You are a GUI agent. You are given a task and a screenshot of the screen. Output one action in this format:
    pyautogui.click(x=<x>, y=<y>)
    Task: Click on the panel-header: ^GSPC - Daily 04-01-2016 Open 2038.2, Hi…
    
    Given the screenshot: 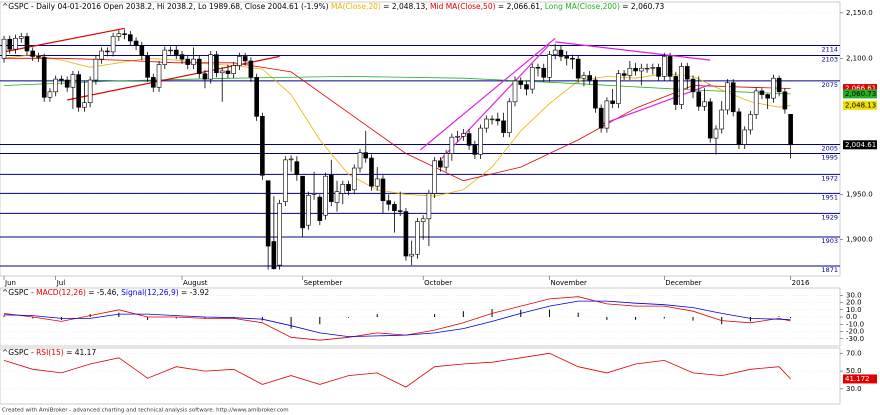 What is the action you would take?
    pyautogui.click(x=333, y=6)
    